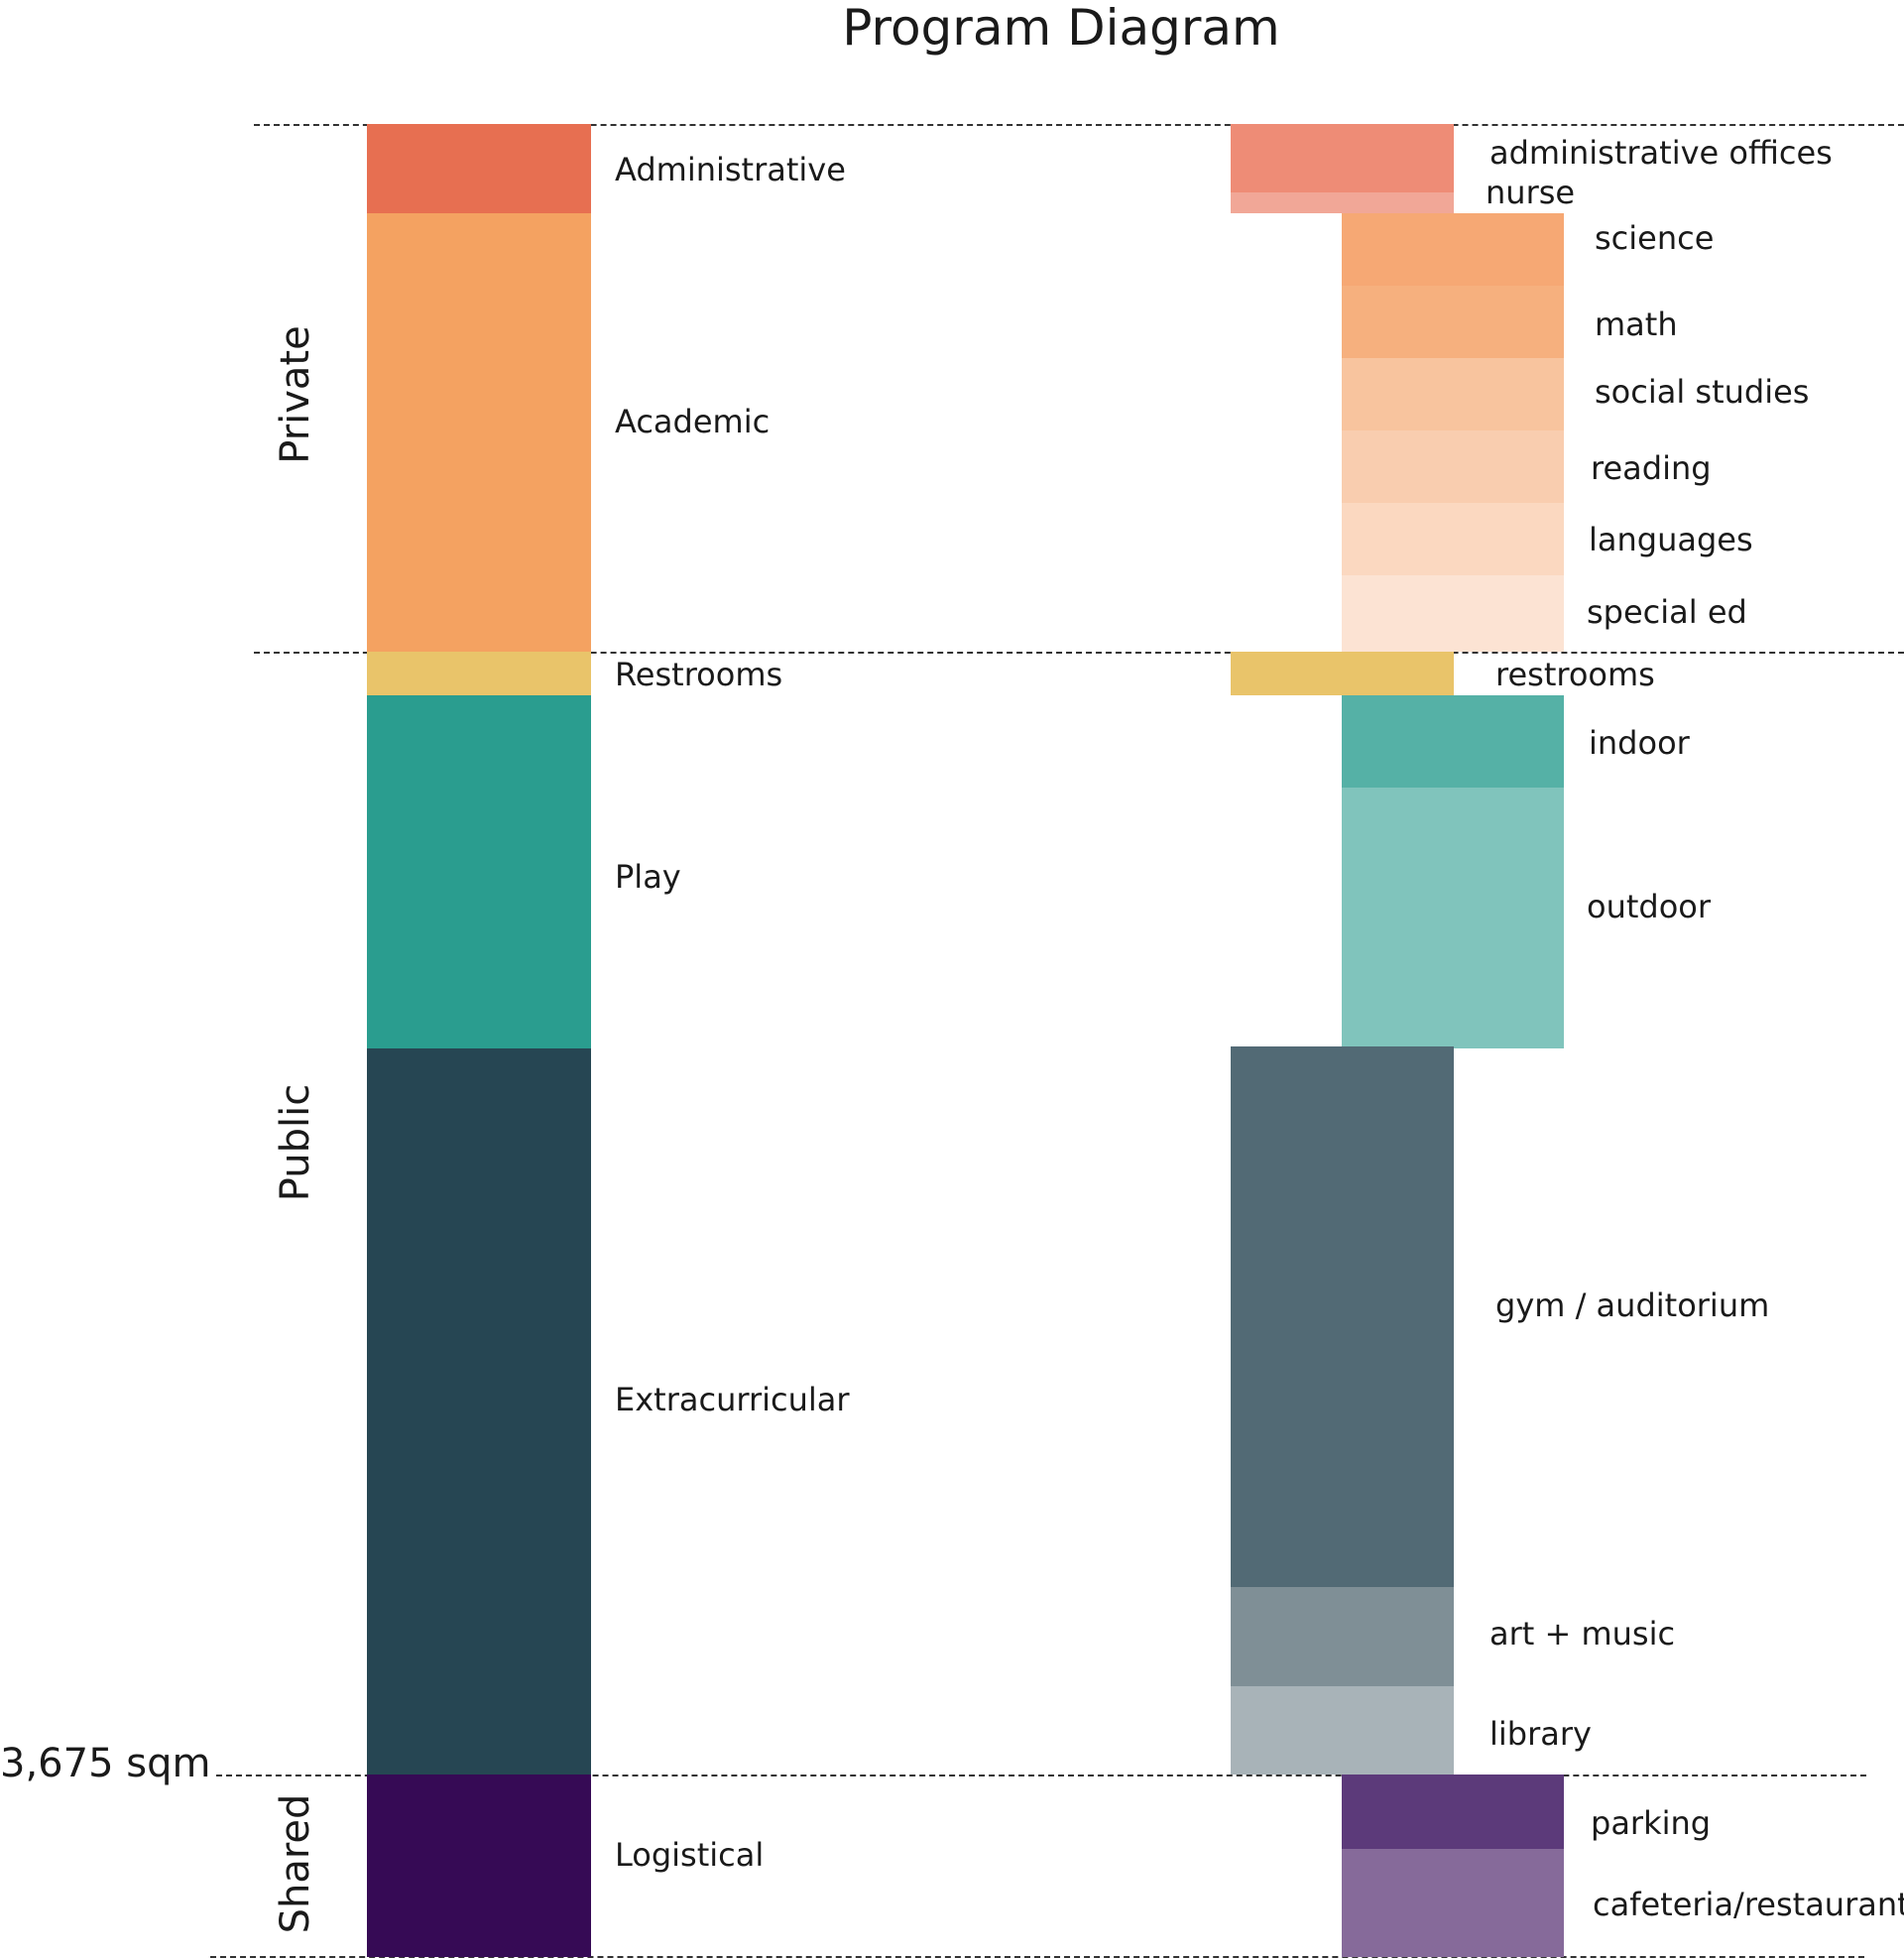 Image resolution: width=1904 pixels, height=1959 pixels. What do you see at coordinates (1061, 28) in the screenshot?
I see `diagram-title: Program Diagram` at bounding box center [1061, 28].